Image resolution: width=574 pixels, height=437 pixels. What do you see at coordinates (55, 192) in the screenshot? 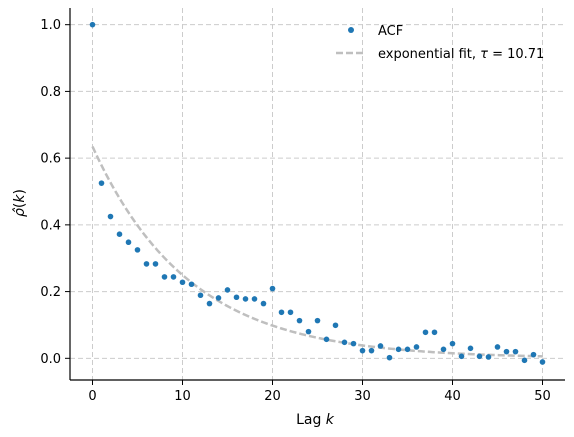
I see `y-ticks: 0.0 0.2 0.4 0.6 0.8 1.0` at bounding box center [55, 192].